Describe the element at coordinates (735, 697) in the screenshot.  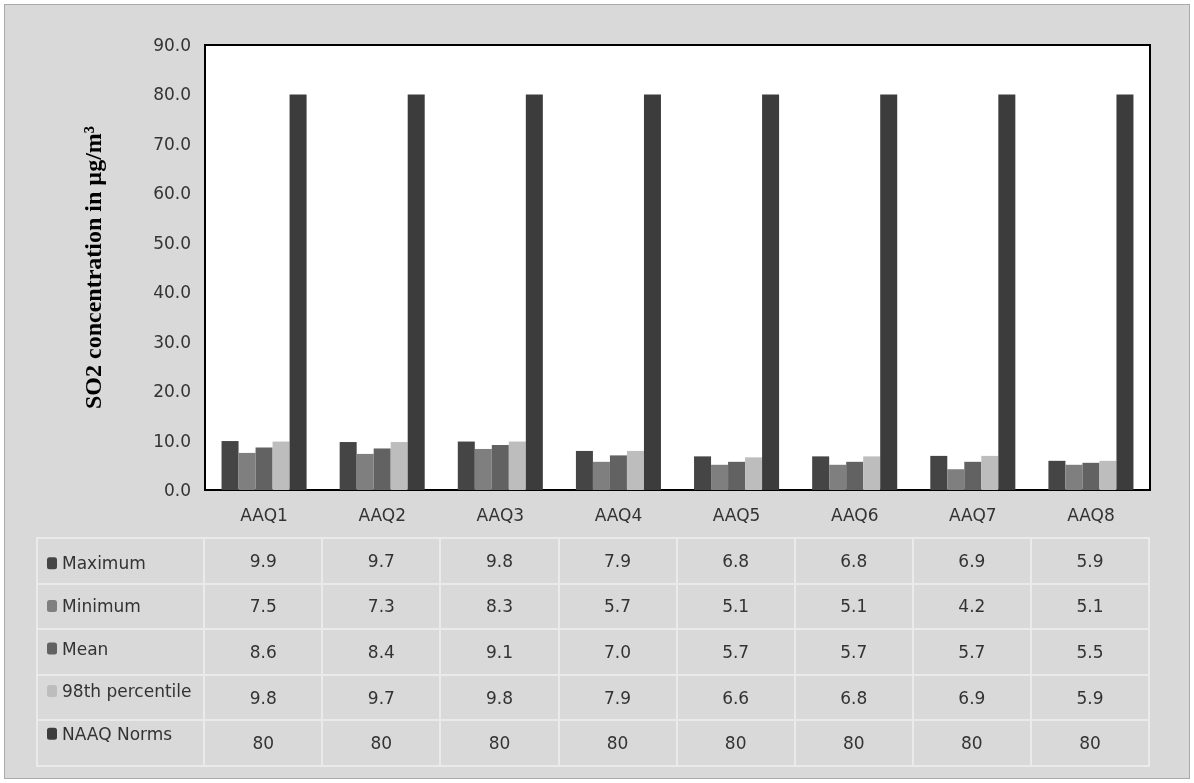
I see `data-label: 6.6` at that location.